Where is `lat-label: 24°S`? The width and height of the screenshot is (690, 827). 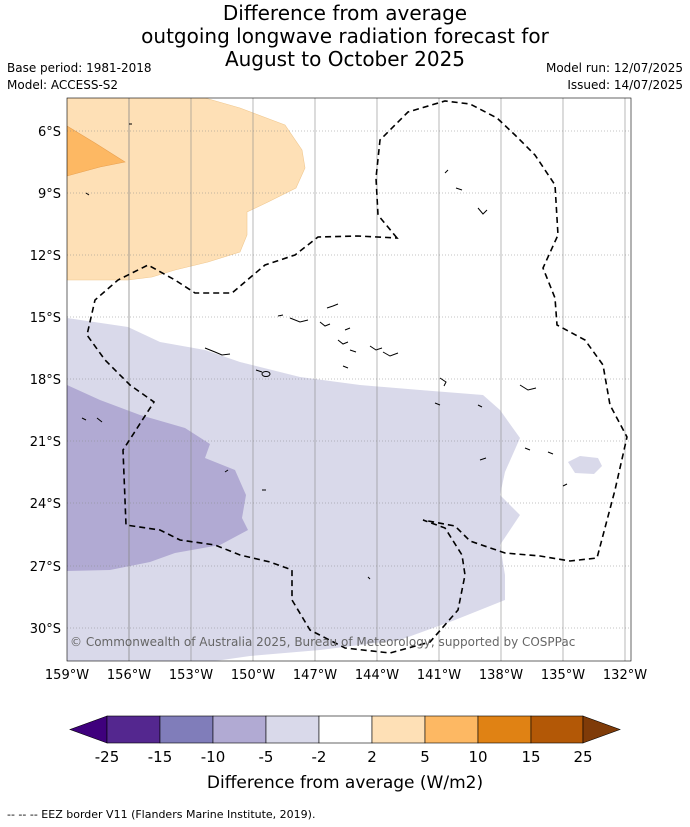 lat-label: 24°S is located at coordinates (45, 504).